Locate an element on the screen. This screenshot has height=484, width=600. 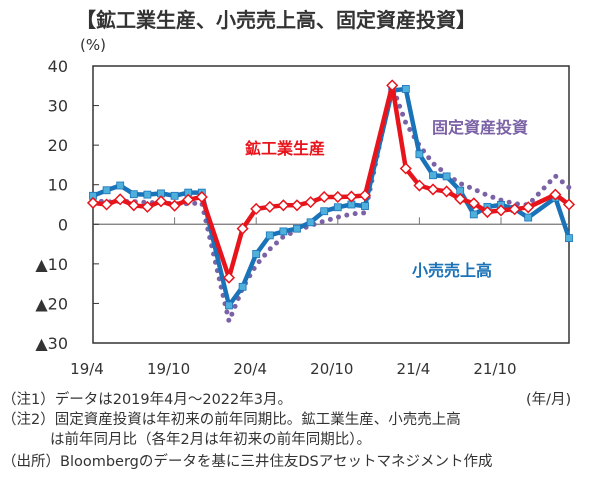
x-tick-label: 20/10 is located at coordinates (331, 369).